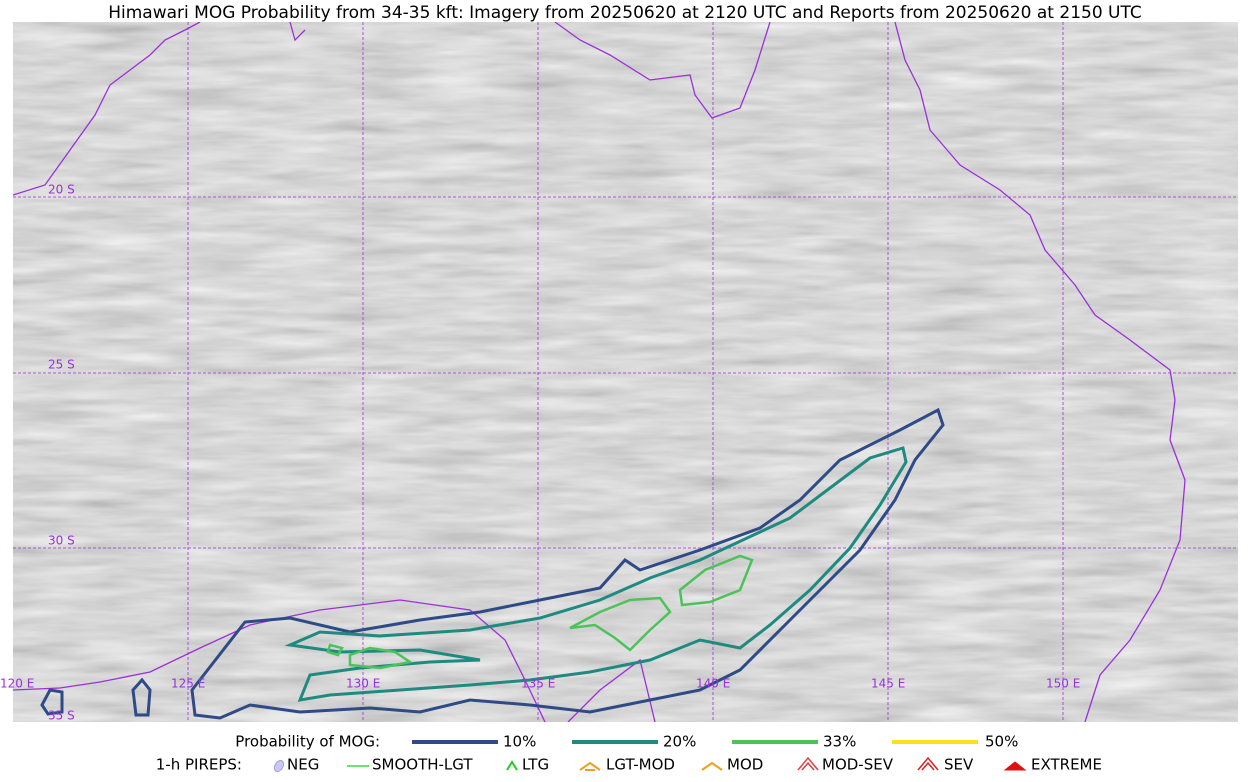 The width and height of the screenshot is (1250, 782). Describe the element at coordinates (1001, 742) in the screenshot. I see `legend-label: 50%` at that location.